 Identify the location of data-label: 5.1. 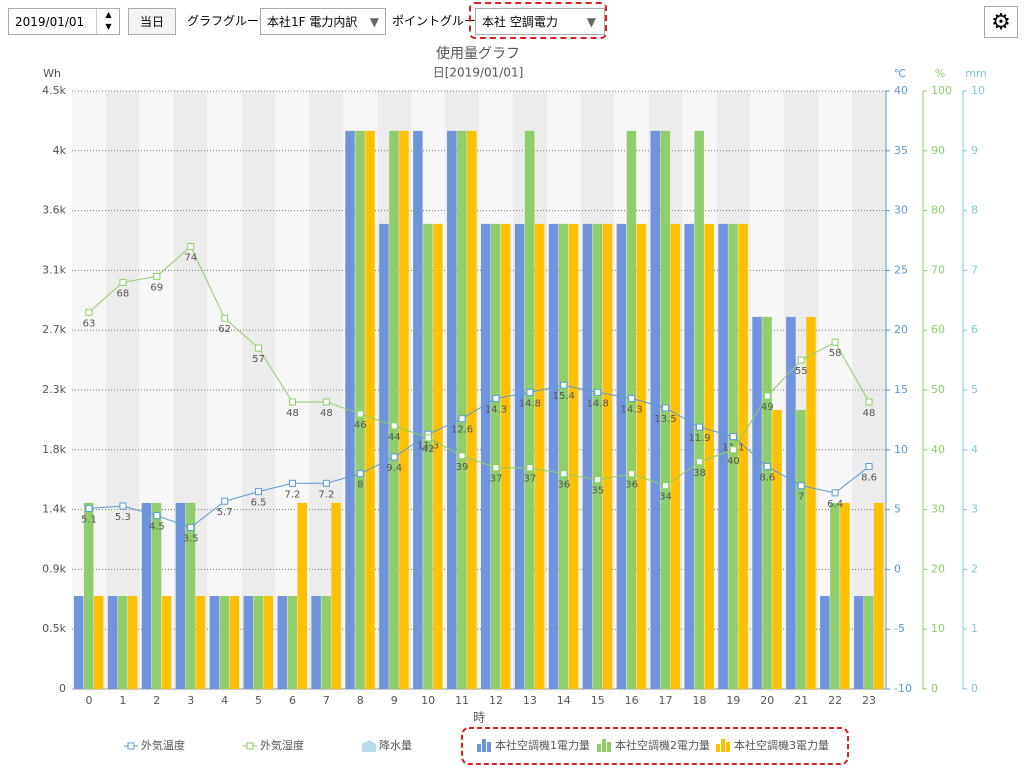
(89, 519).